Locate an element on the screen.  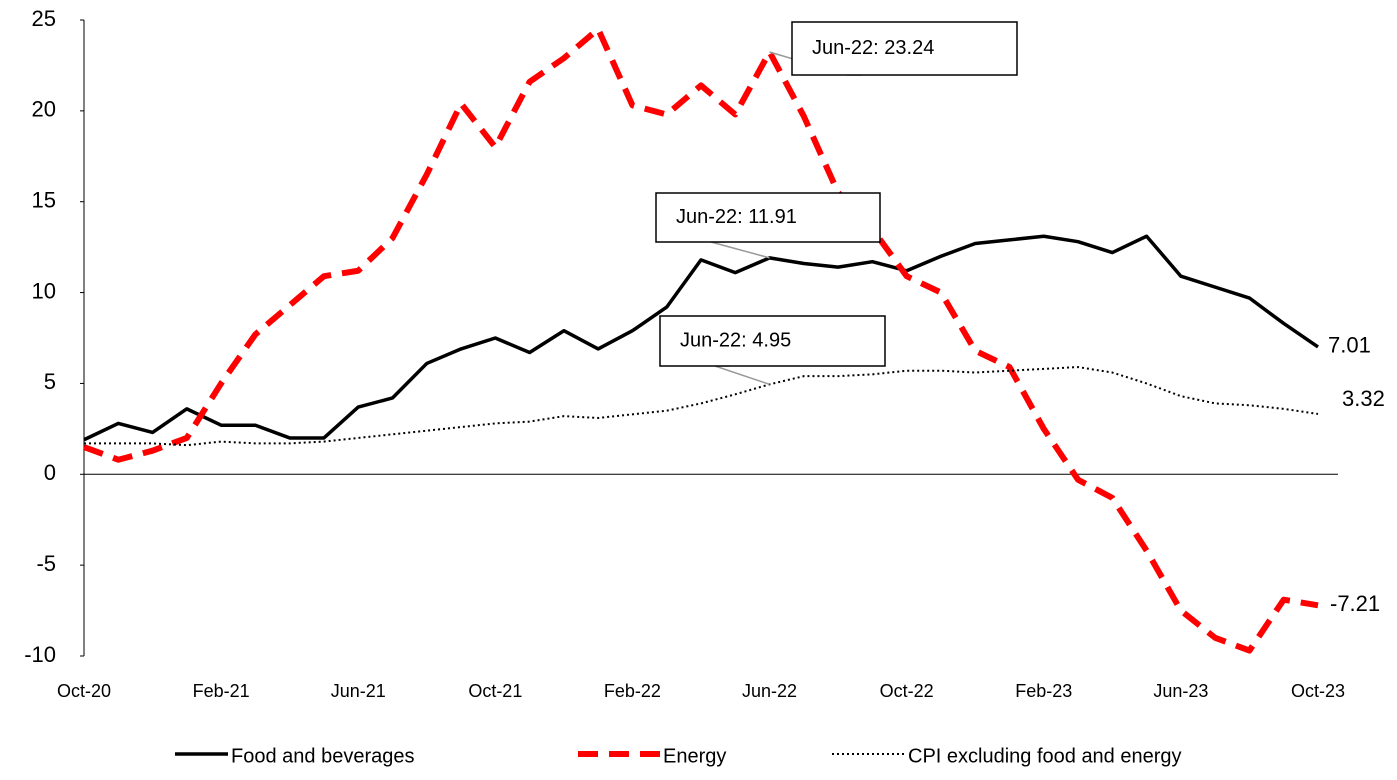
y-tick-label: 10 is located at coordinates (44, 290).